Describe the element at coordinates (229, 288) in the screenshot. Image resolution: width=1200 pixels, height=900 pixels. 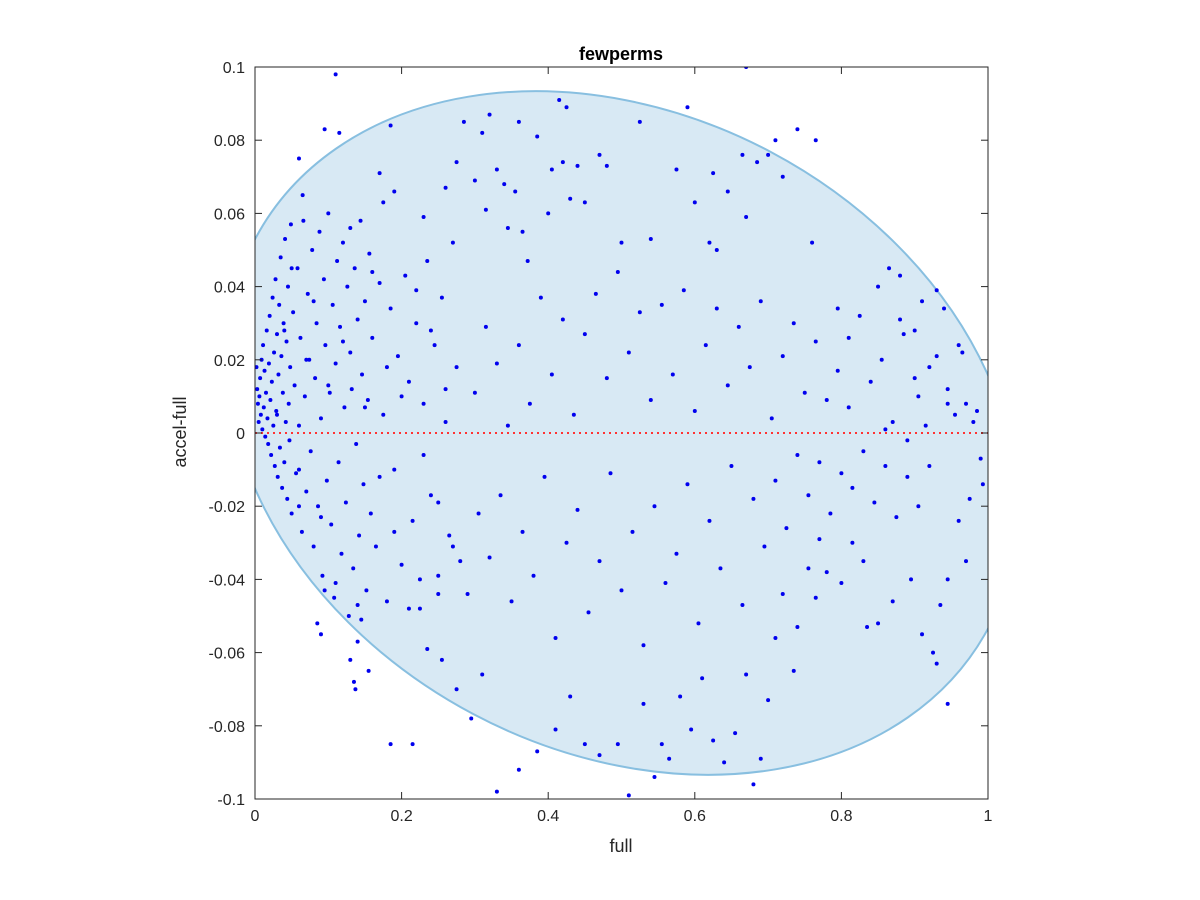
I see `y-tick-label: 0.04` at that location.